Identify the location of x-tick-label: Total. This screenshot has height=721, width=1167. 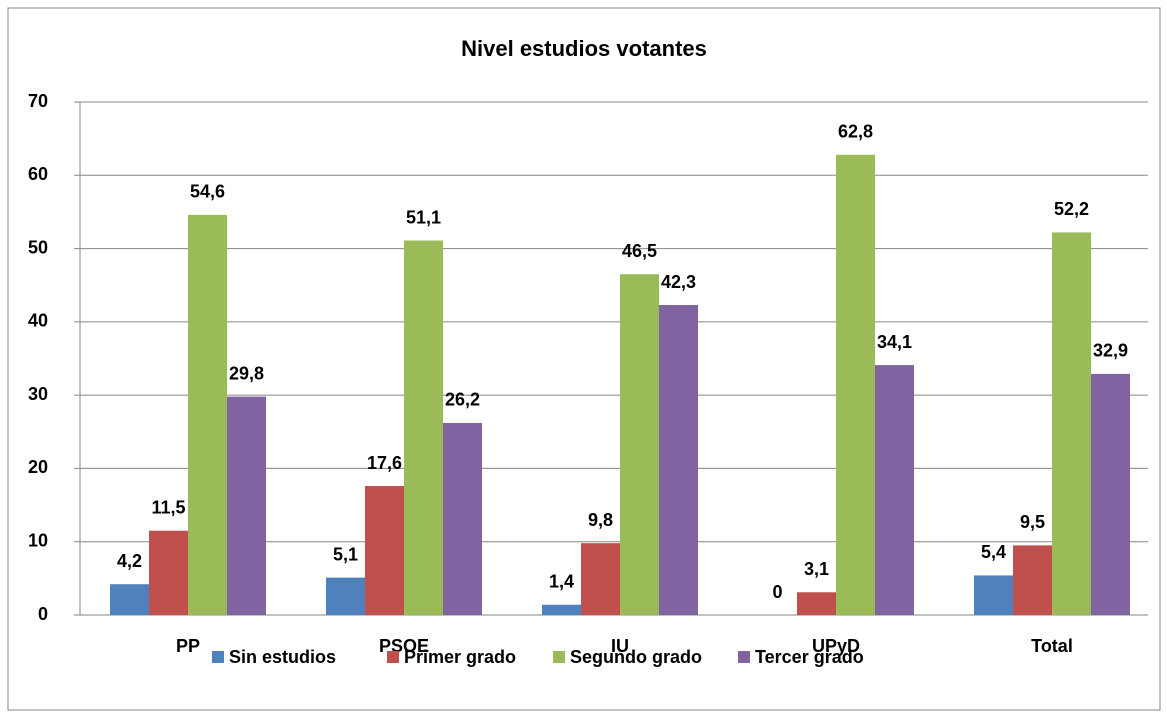
(1052, 646).